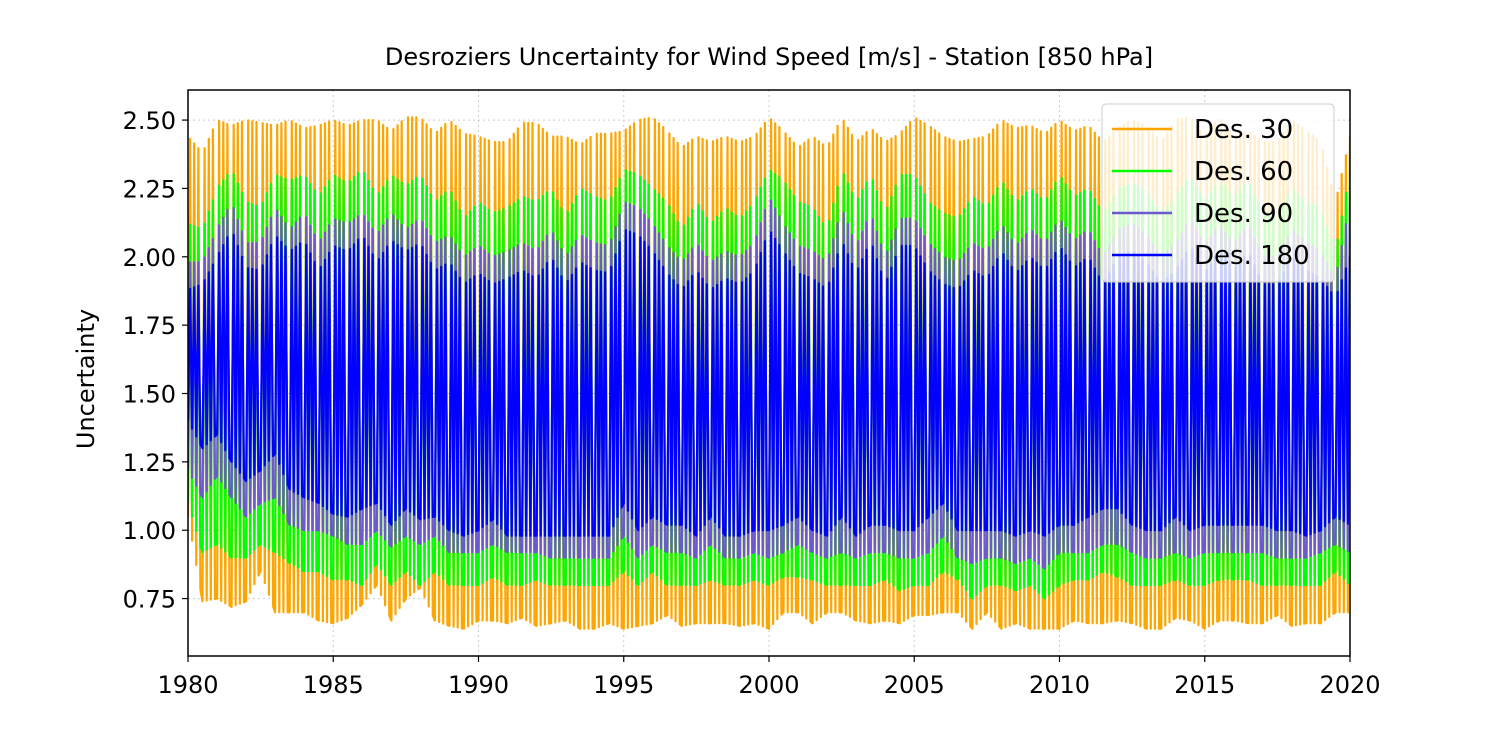 The height and width of the screenshot is (750, 1500). Describe the element at coordinates (333, 685) in the screenshot. I see `x-tick-label: 1985` at that location.